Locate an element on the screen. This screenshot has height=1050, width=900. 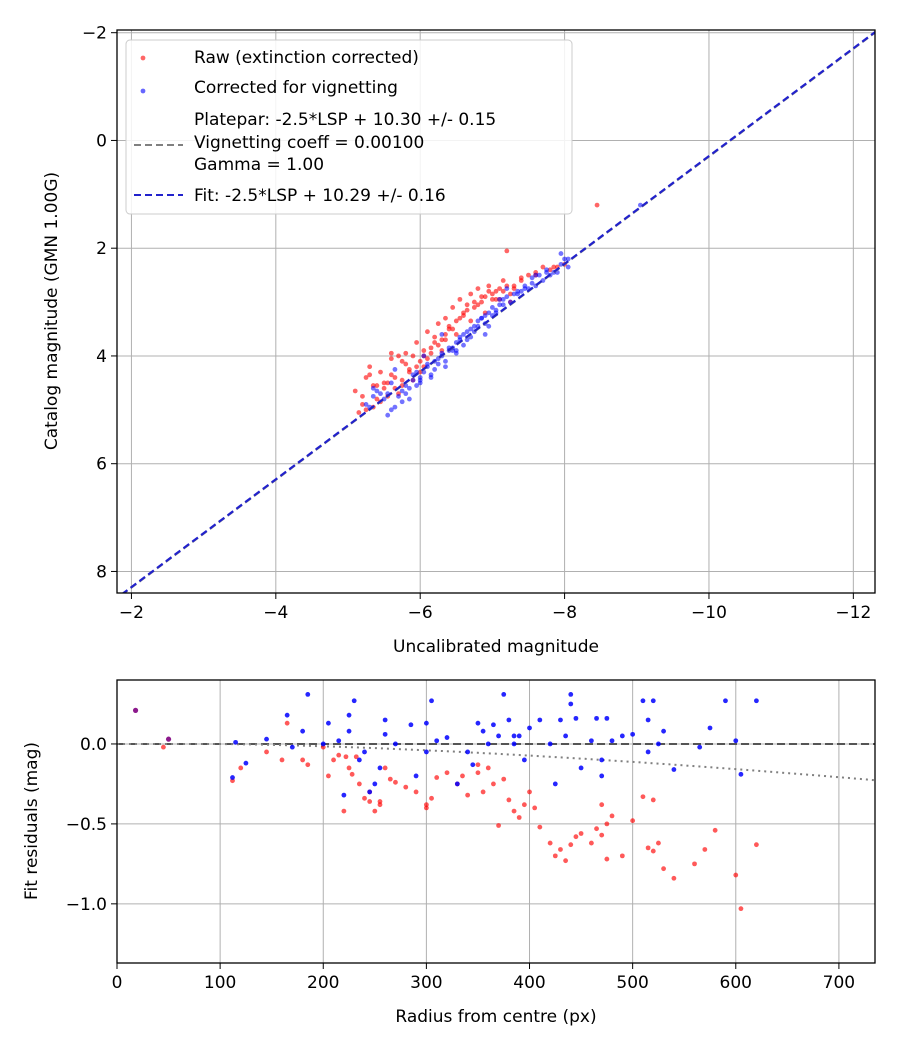
legend-platepar-line1: Platepar: -2.5*LSP + 10.30 +/- 0.15 is located at coordinates (345, 120).